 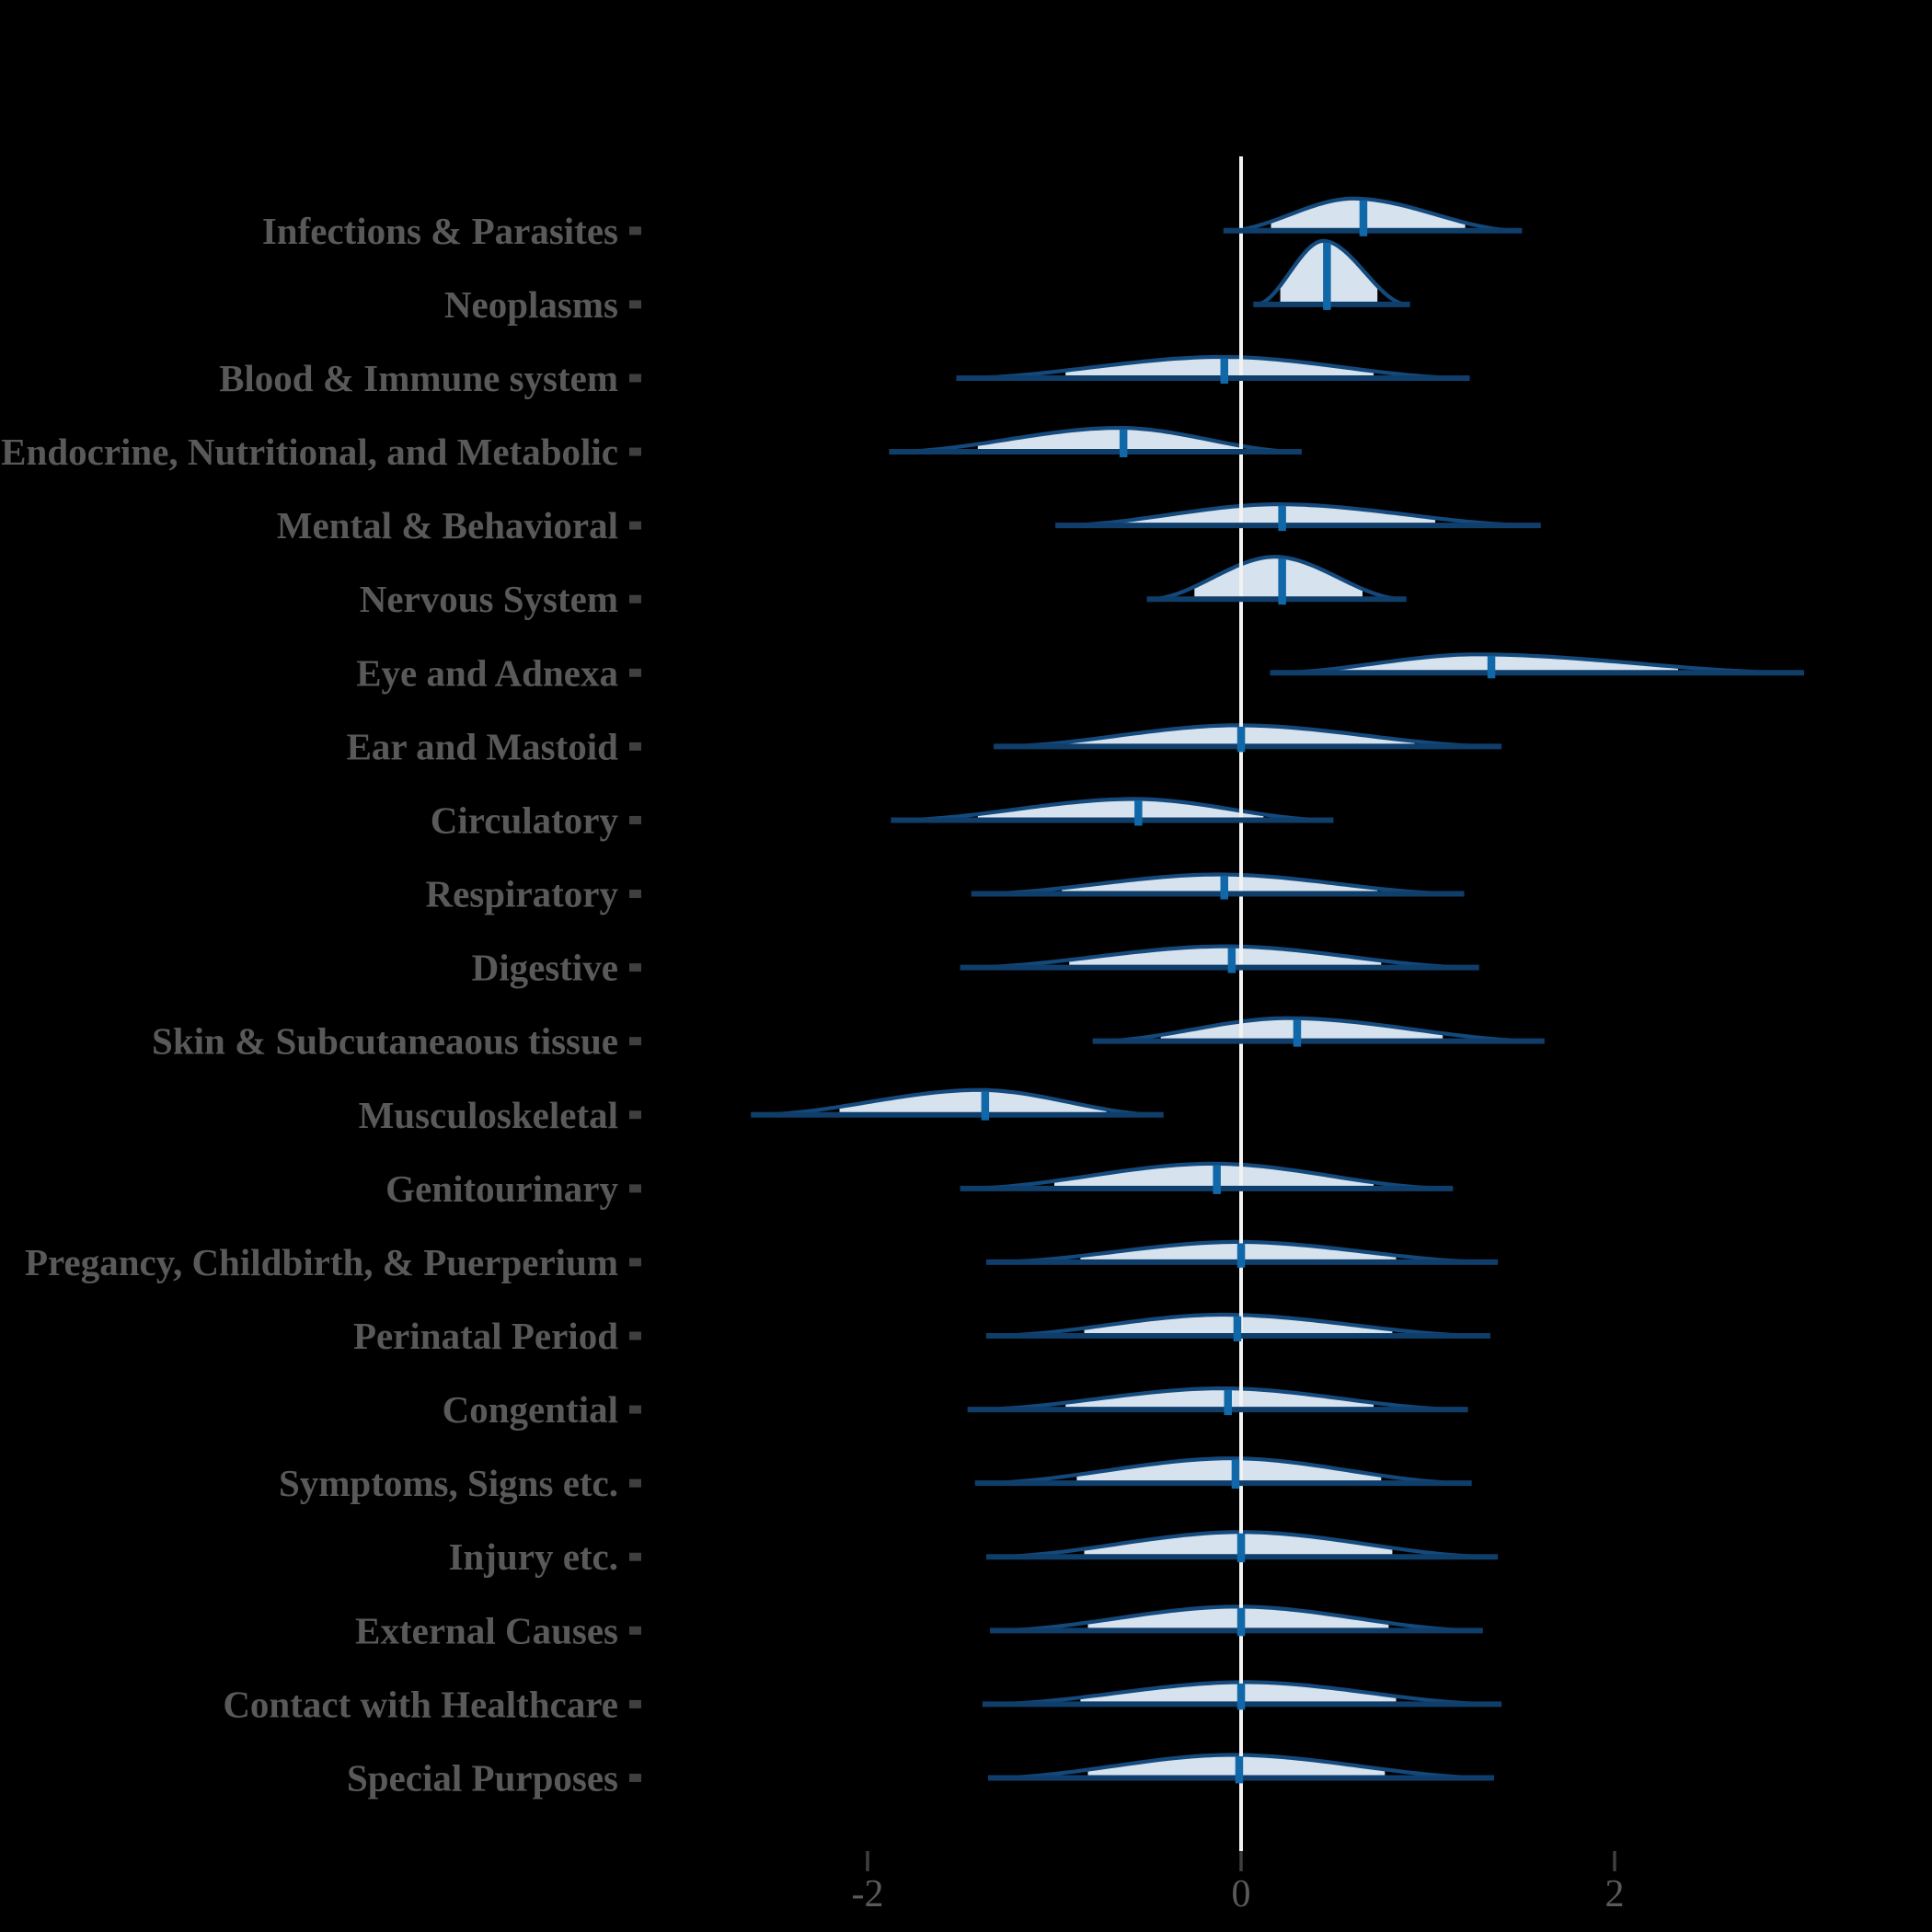 What do you see at coordinates (487, 672) in the screenshot?
I see `category-label: Eye and Adnexa` at bounding box center [487, 672].